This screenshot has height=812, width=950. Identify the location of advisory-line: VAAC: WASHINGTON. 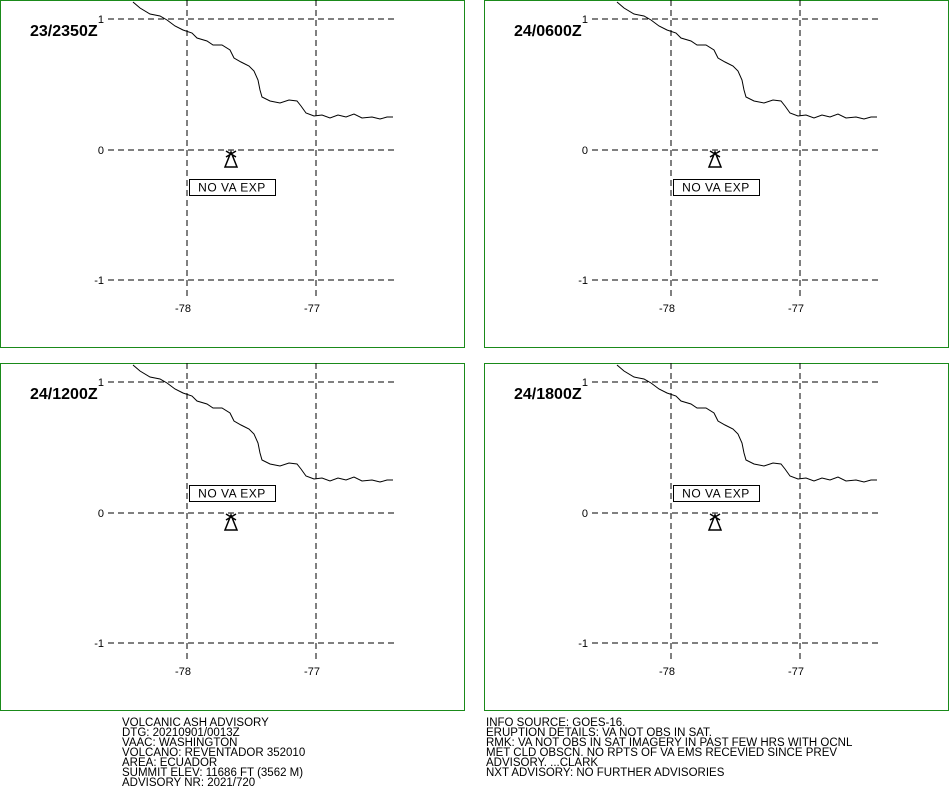
(179, 743).